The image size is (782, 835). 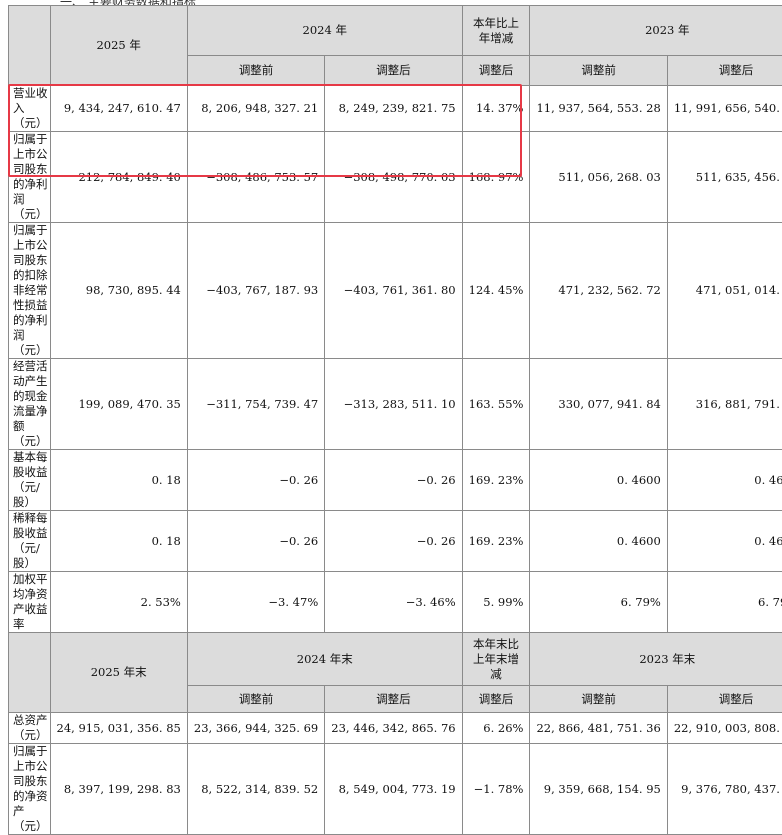 I want to click on cell-2025: 8, 397, 199, 298. 83, so click(x=118, y=789).